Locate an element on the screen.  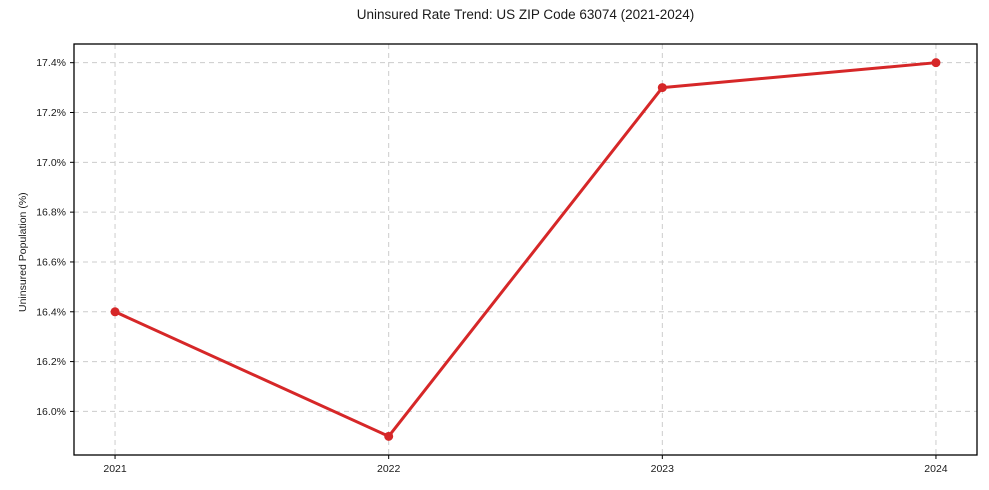
x-tick-label: 2024 is located at coordinates (936, 469).